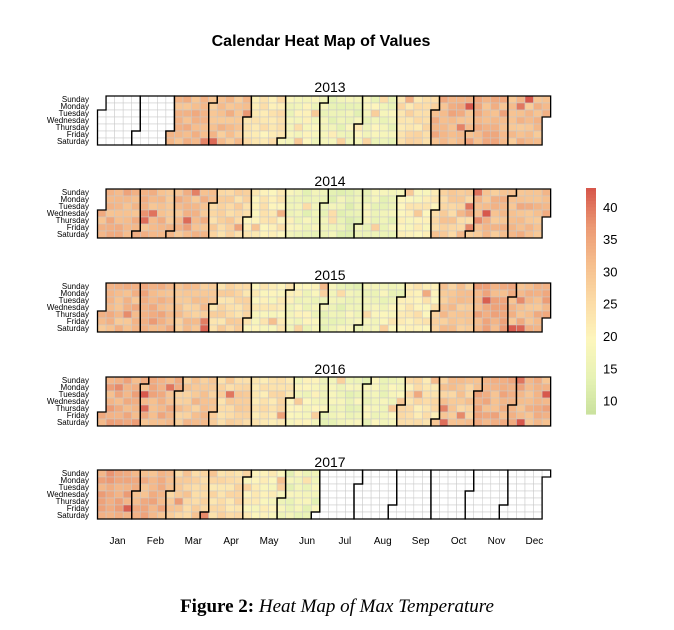  I want to click on colorbar-tick-label: 40, so click(610, 207).